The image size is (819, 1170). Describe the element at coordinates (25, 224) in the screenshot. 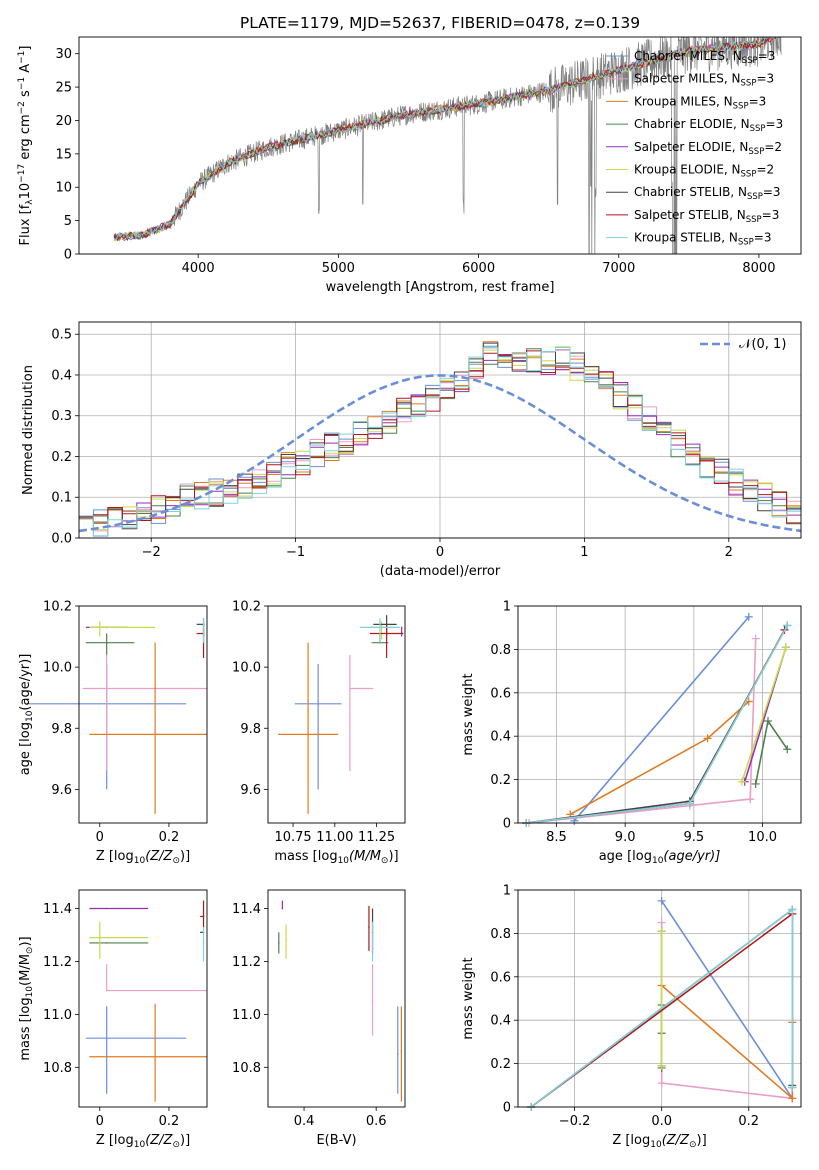

I see `label-part: Flux [f` at that location.